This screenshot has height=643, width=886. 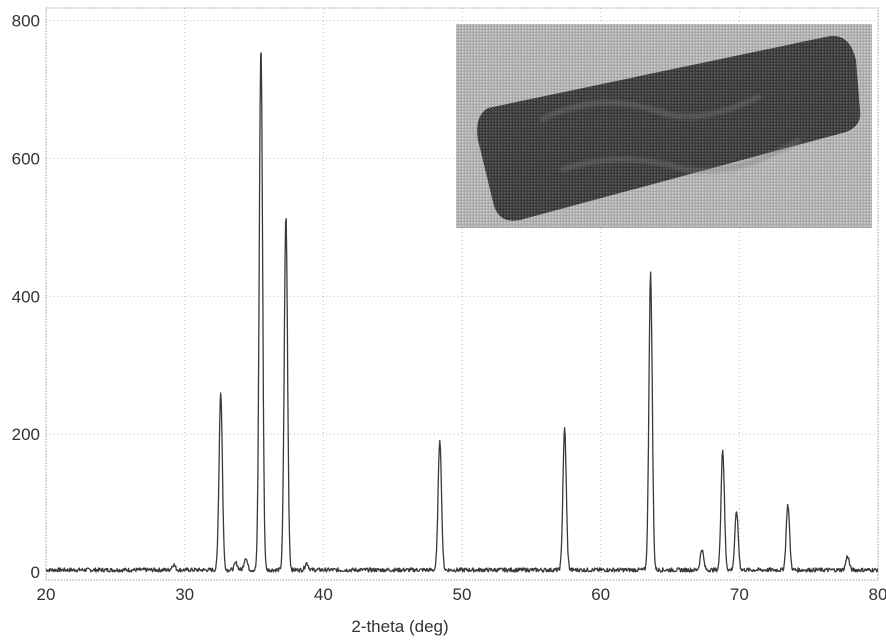 I want to click on y-tick-label: 200, so click(x=26, y=434).